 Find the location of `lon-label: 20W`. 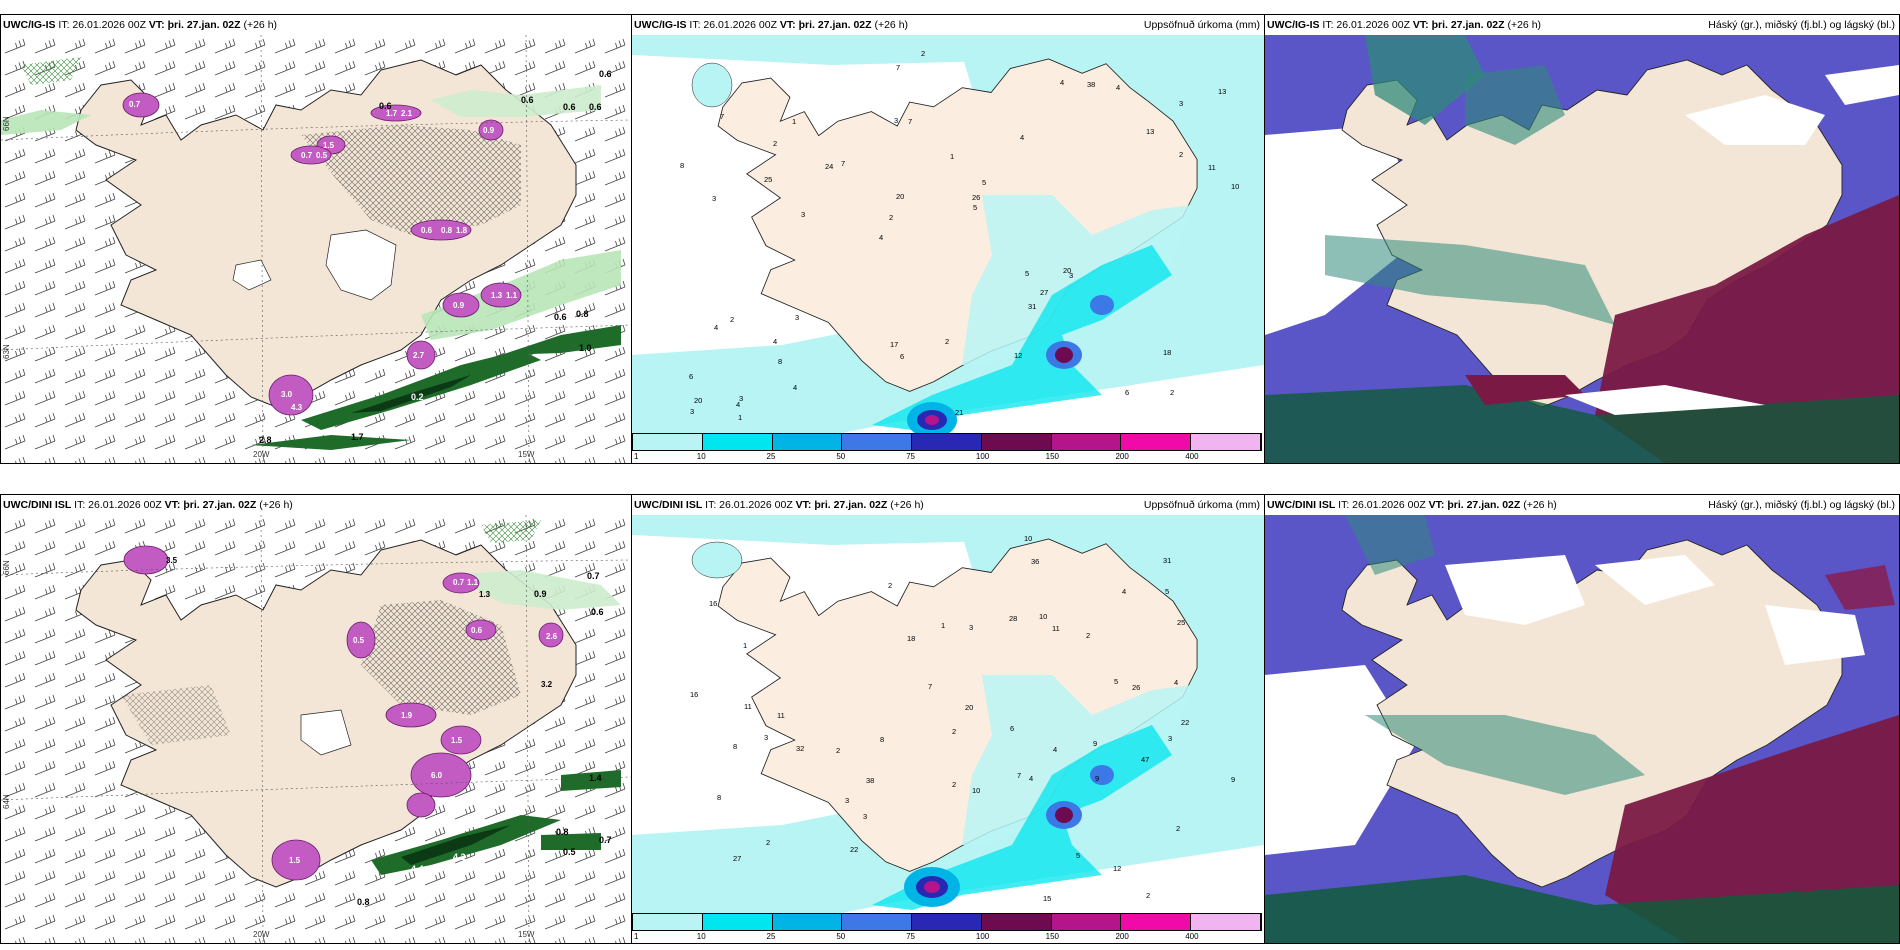

lon-label: 20W is located at coordinates (261, 454).